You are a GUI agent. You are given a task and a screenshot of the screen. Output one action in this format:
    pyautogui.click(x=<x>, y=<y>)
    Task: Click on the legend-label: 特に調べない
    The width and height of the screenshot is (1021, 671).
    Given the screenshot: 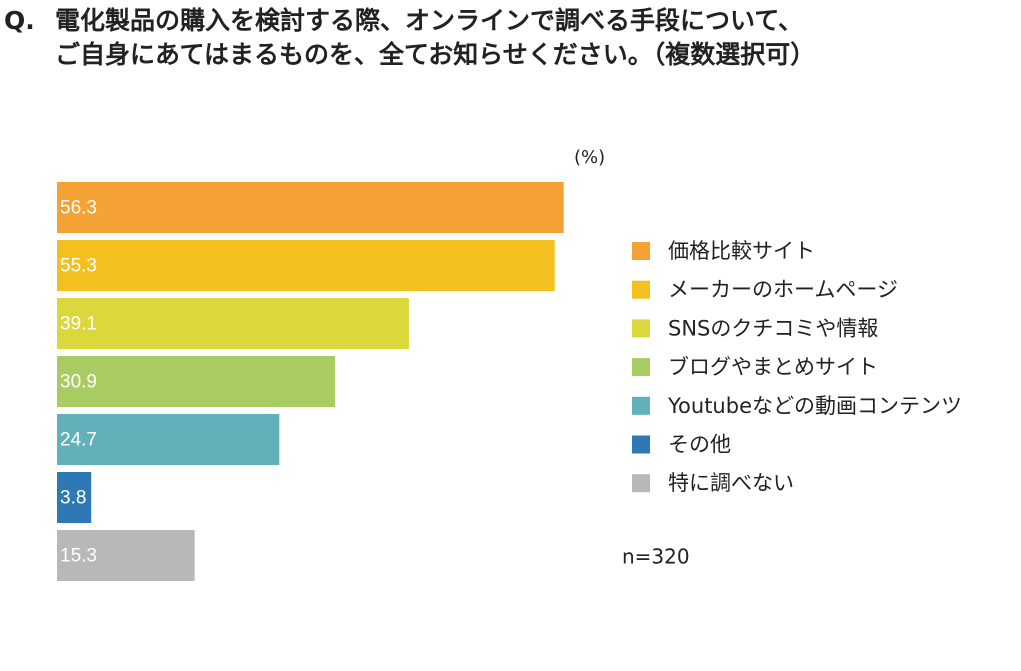 What is the action you would take?
    pyautogui.click(x=731, y=483)
    